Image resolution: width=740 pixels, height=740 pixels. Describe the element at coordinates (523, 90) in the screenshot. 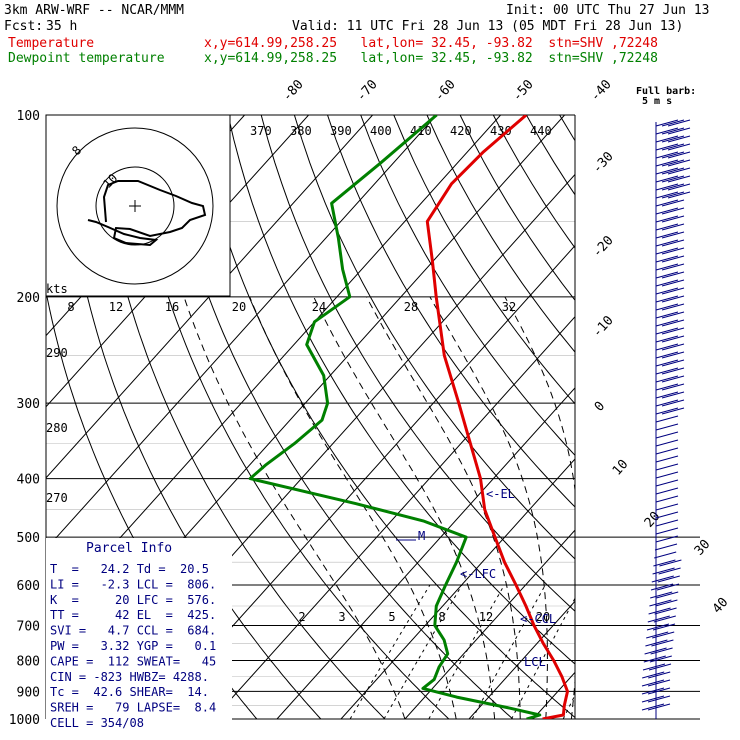

I see `isotherm-label--50: -50` at that location.